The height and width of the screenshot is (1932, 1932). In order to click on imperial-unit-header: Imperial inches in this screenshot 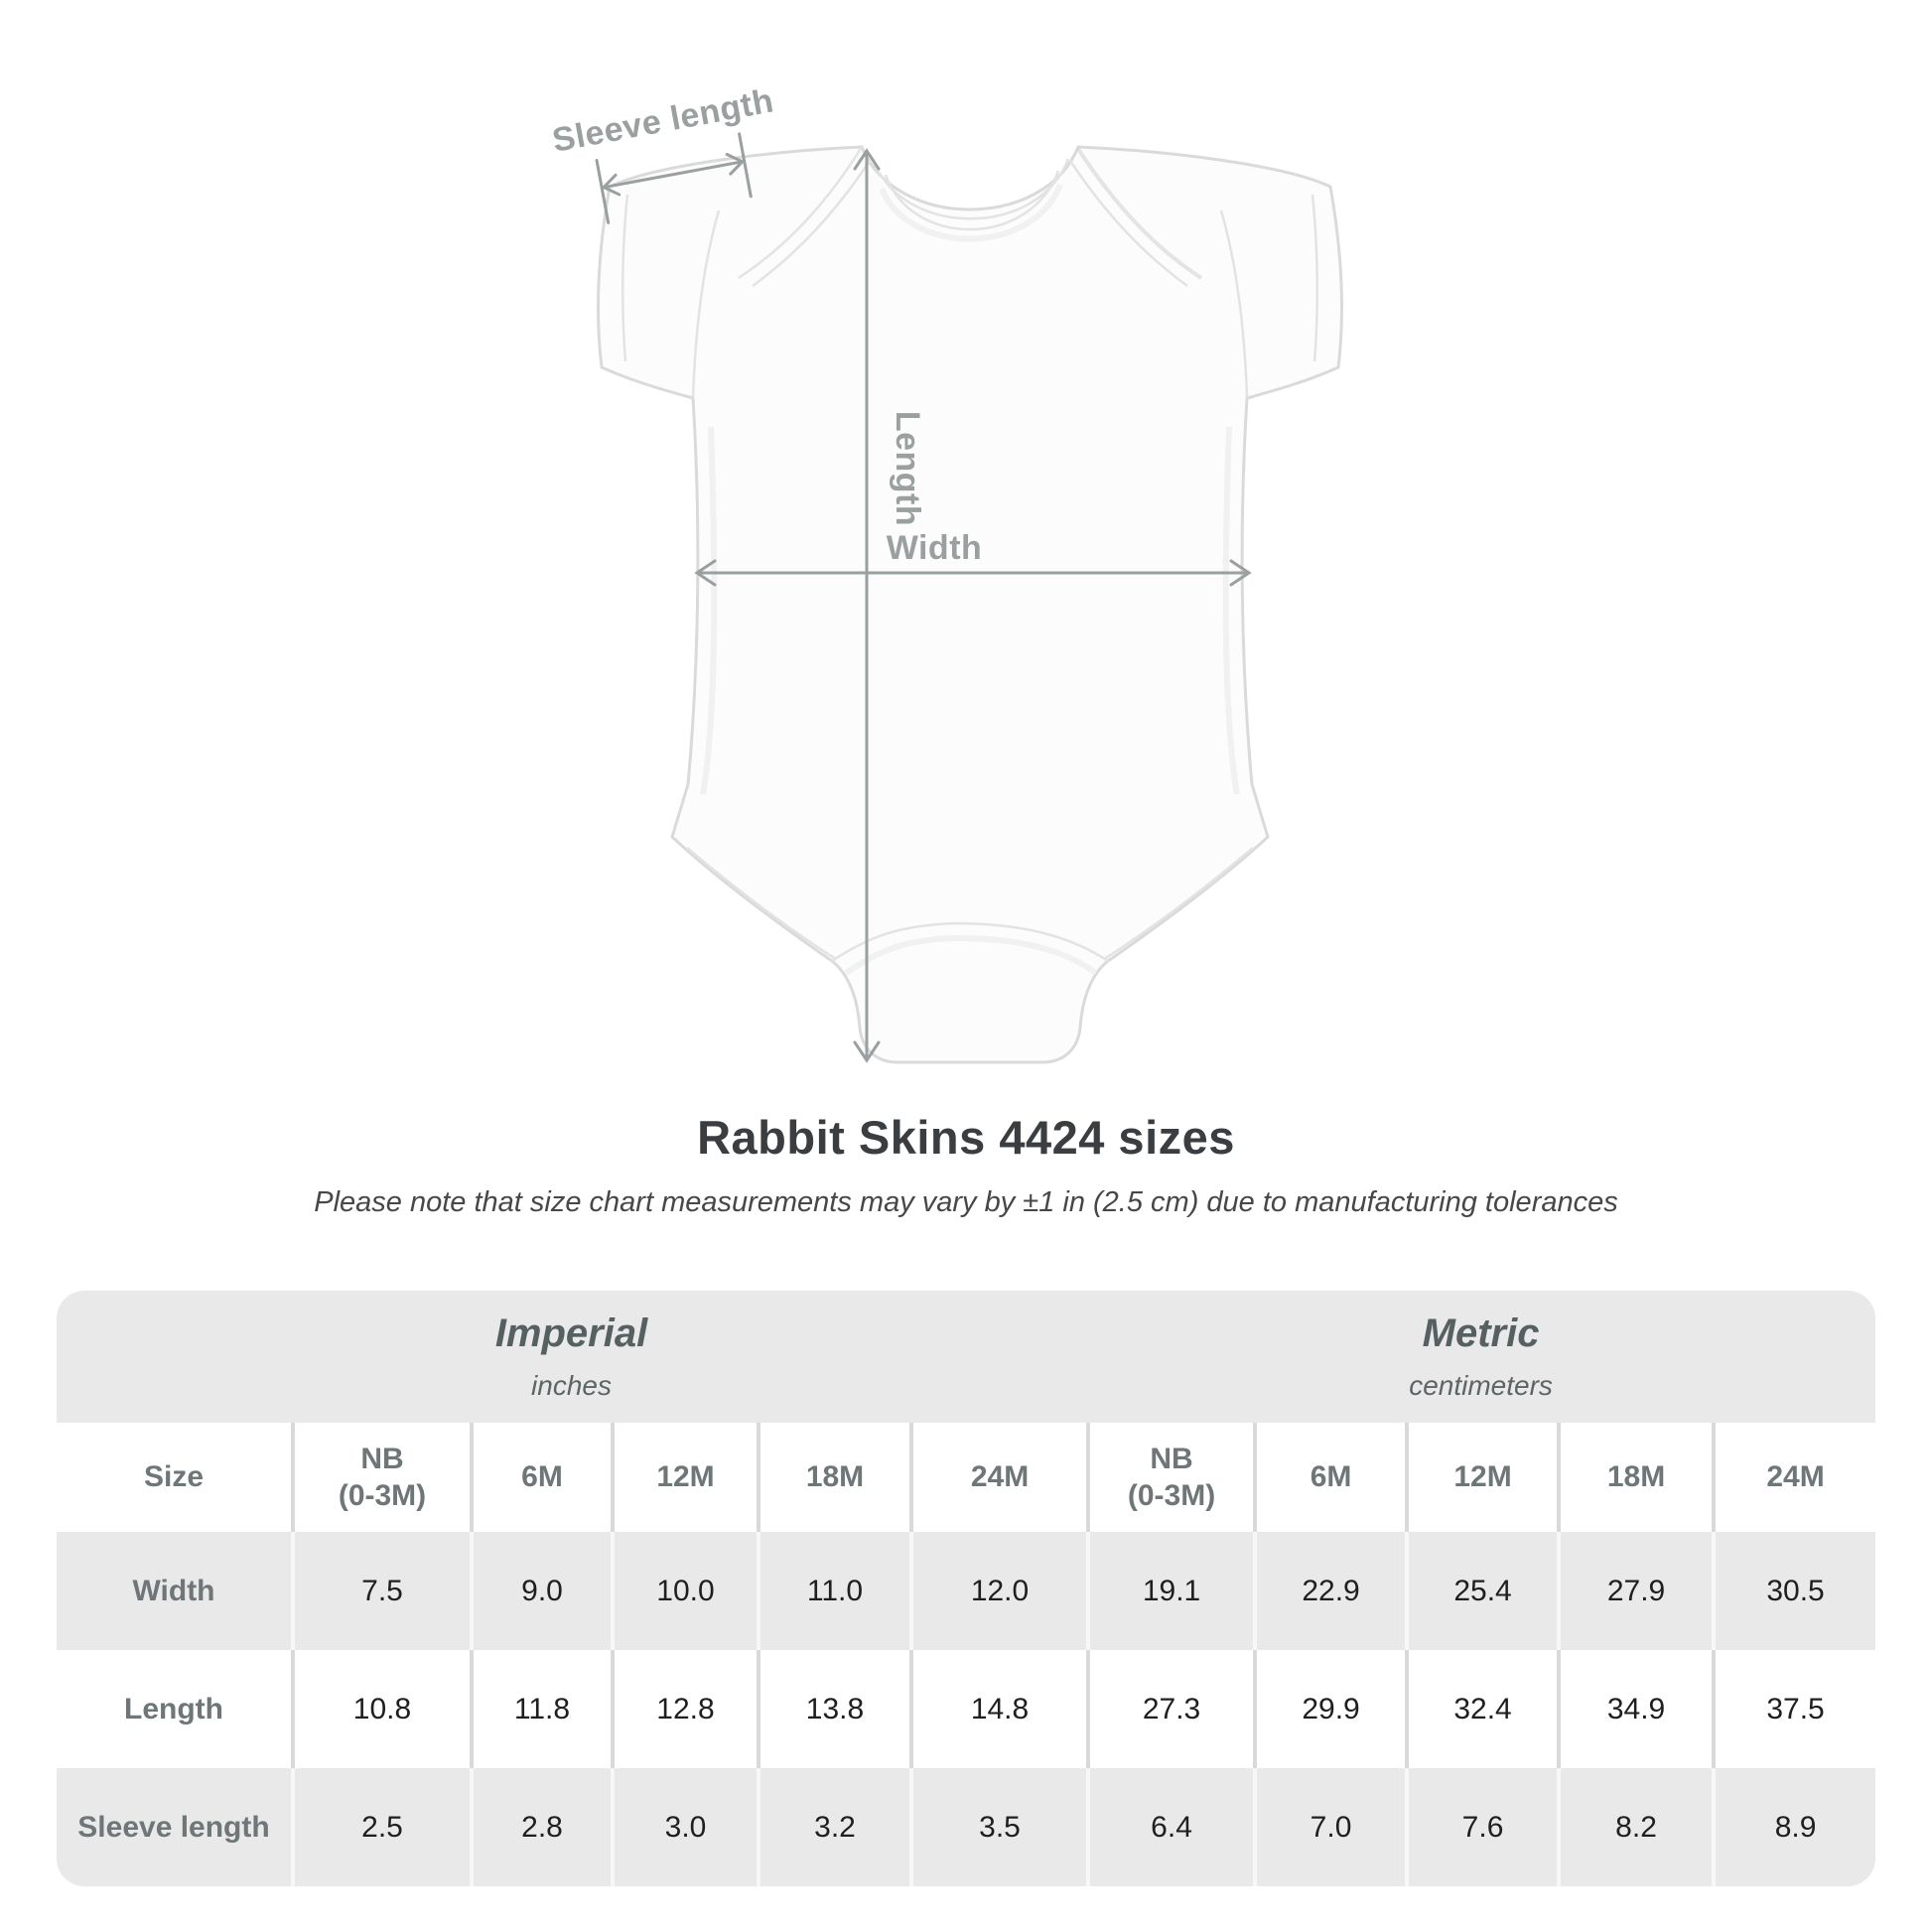, I will do `click(572, 1357)`.